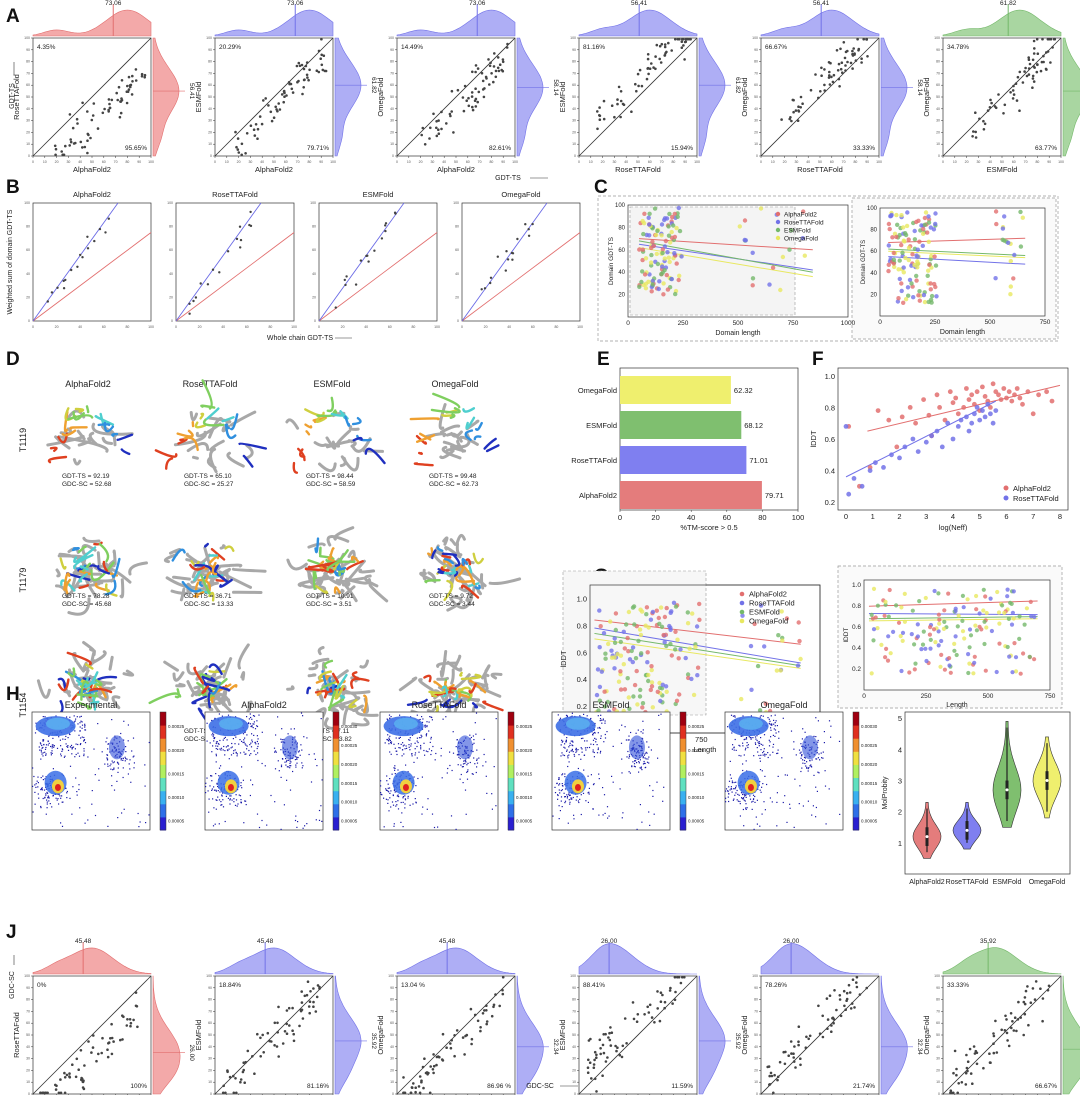 Image resolution: width=1080 pixels, height=1095 pixels. What do you see at coordinates (33, 162) in the screenshot?
I see `A-xtick-label: 0` at bounding box center [33, 162].